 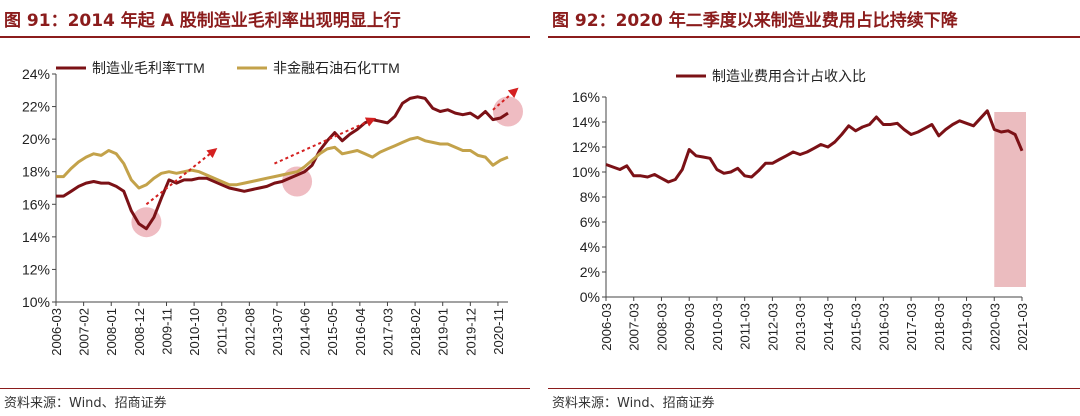 I want to click on figure-91-title: 图 91：2014 年起 A 股制造业毛利率出现明显上行, so click(x=202, y=21).